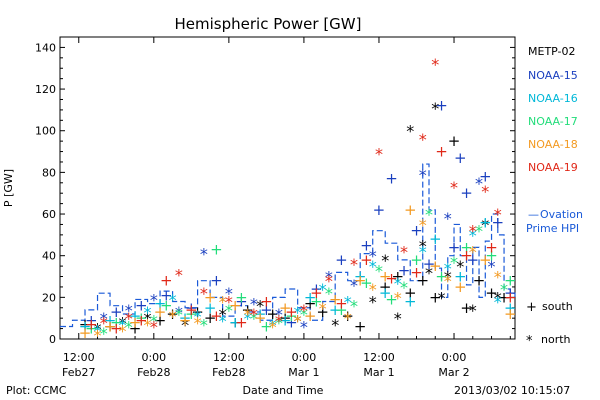 This screenshot has height=400, width=600. What do you see at coordinates (553, 144) in the screenshot?
I see `legend-noaa18: NOAA-18` at bounding box center [553, 144].